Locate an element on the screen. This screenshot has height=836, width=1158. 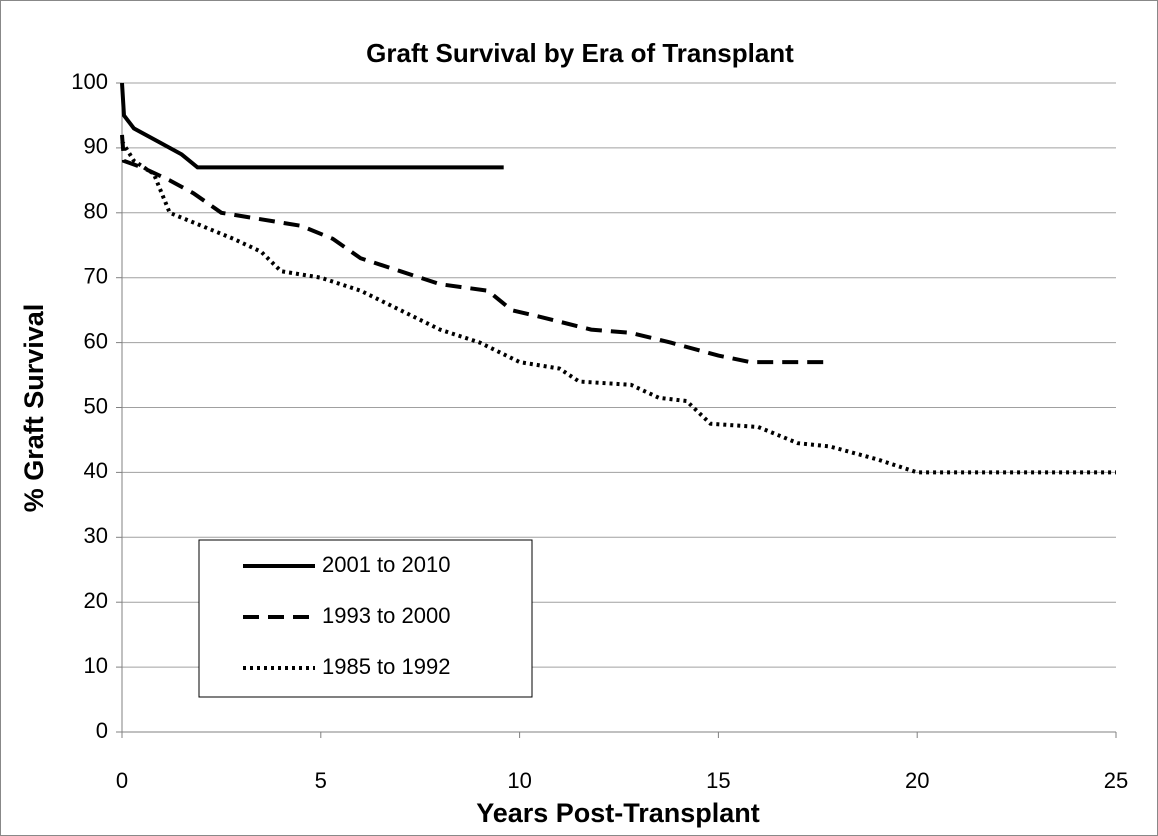
x-axis-label: Years Post-Transplant is located at coordinates (618, 813).